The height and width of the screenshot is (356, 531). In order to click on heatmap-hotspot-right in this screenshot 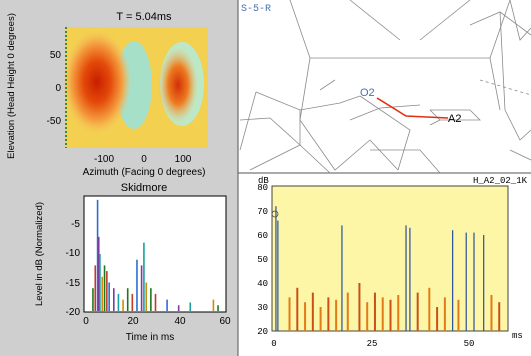, I will do `click(178, 85)`.